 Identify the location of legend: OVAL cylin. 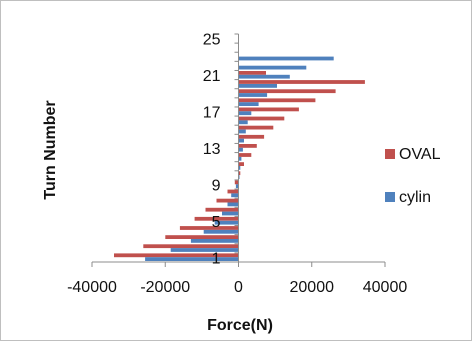
(413, 176).